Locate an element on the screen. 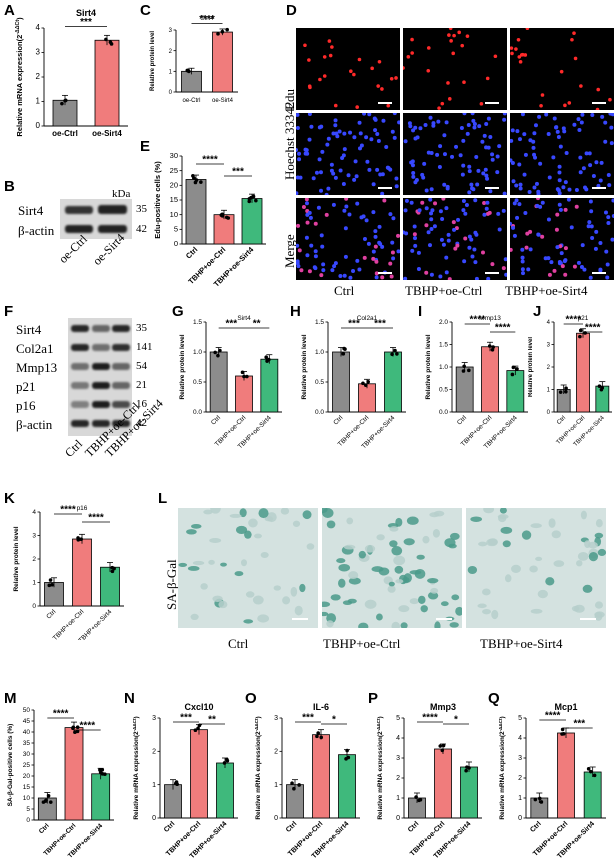 Image resolution: width=615 pixels, height=866 pixels. sa-gal-tile is located at coordinates (248, 568).